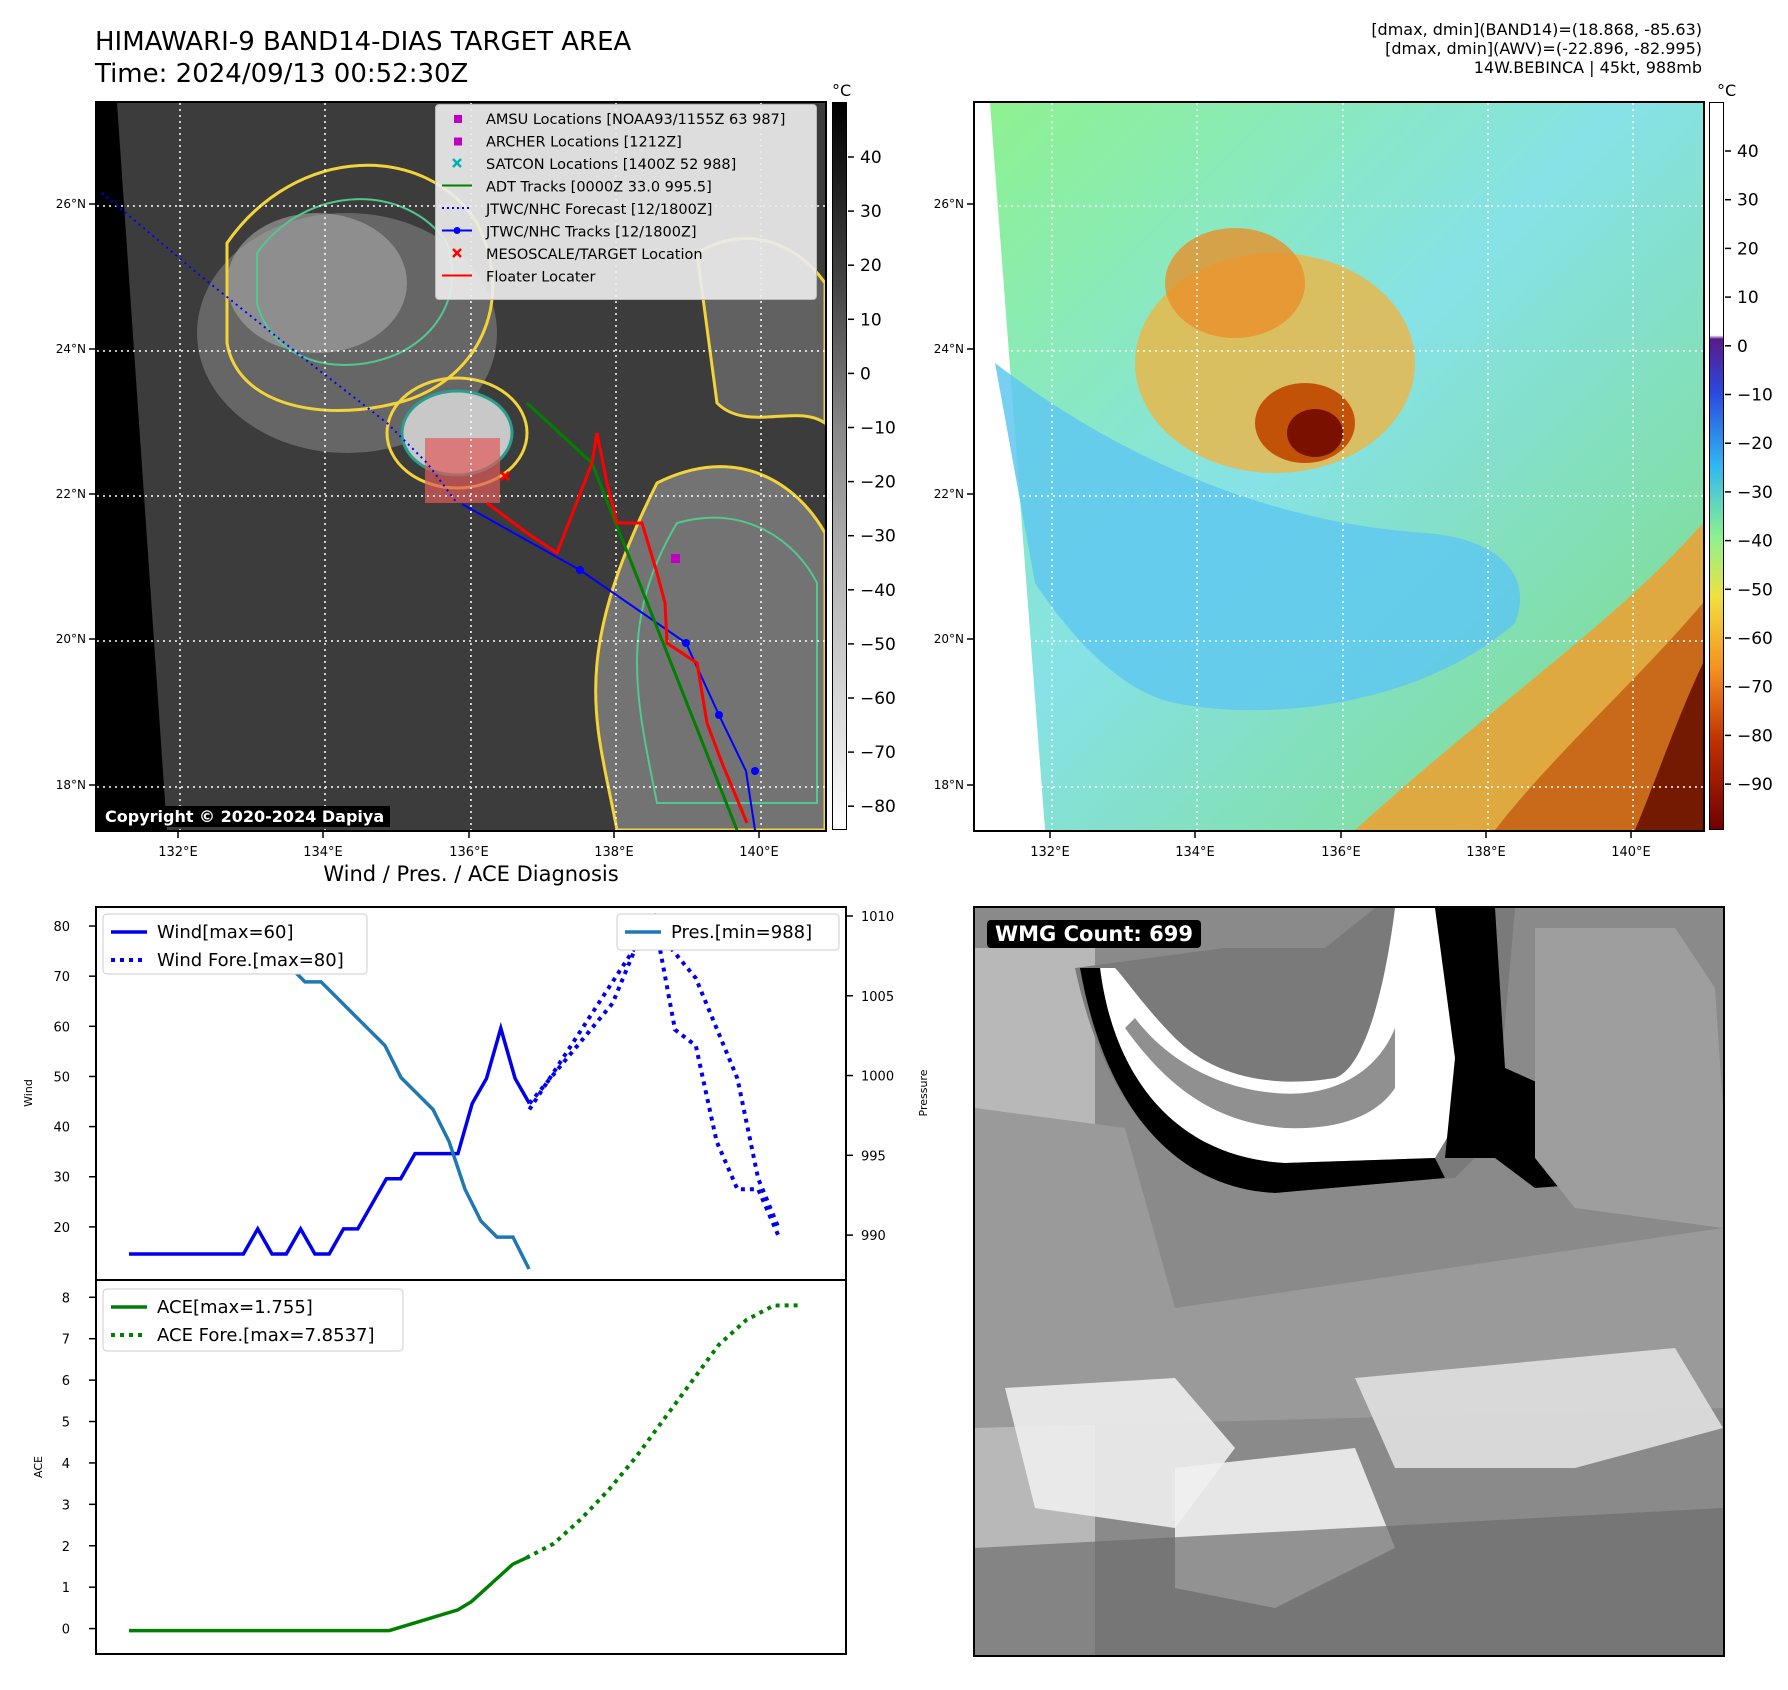  What do you see at coordinates (878, 429) in the screenshot?
I see `colorbar-tick-label: −10` at bounding box center [878, 429].